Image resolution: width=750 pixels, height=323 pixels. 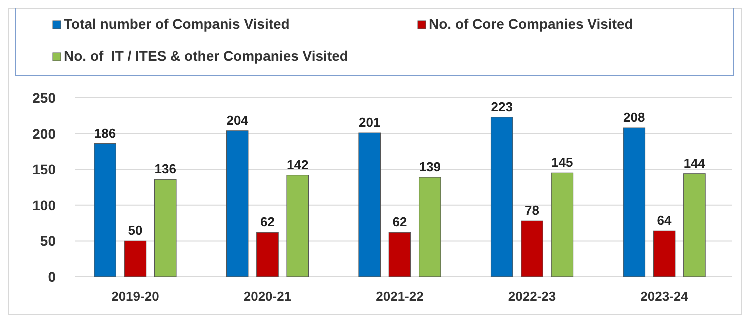 What do you see at coordinates (52, 277) in the screenshot?
I see `y-tick-label: 0` at bounding box center [52, 277].